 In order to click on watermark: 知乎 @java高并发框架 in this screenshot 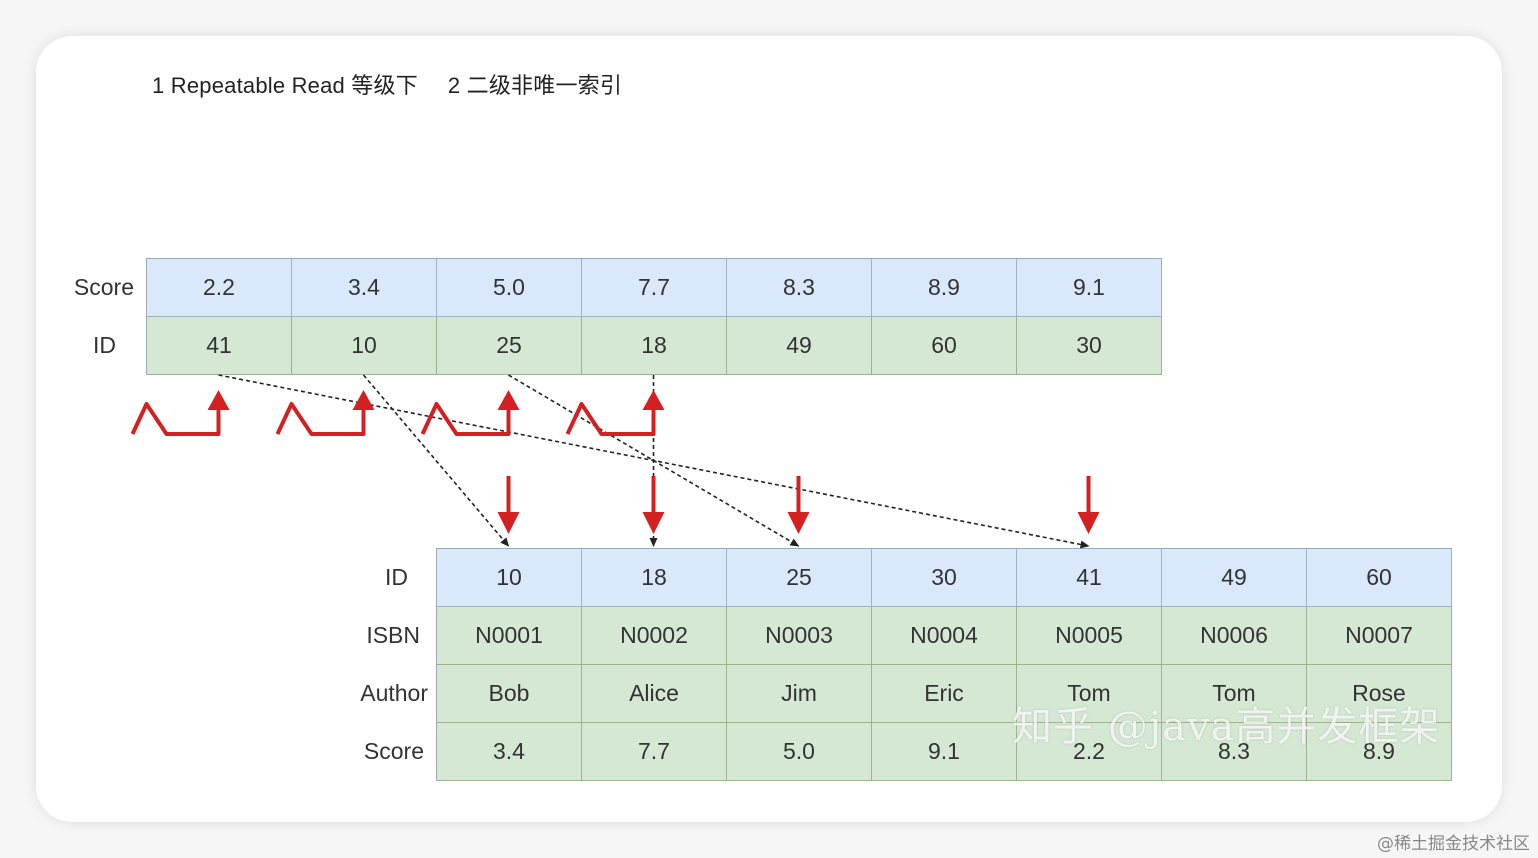, I will do `click(1226, 727)`.